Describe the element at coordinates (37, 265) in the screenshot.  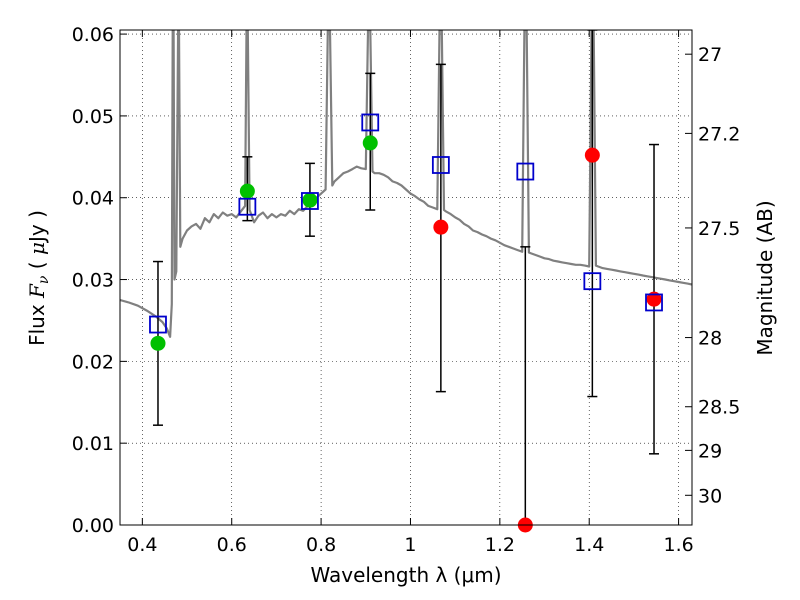
I see `y-axis-label-open: (` at that location.